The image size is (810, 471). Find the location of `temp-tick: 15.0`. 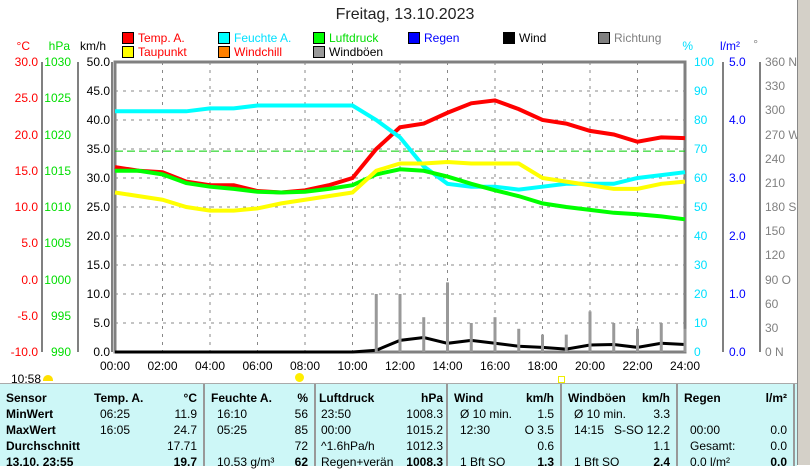

temp-tick: 15.0 is located at coordinates (26, 170).